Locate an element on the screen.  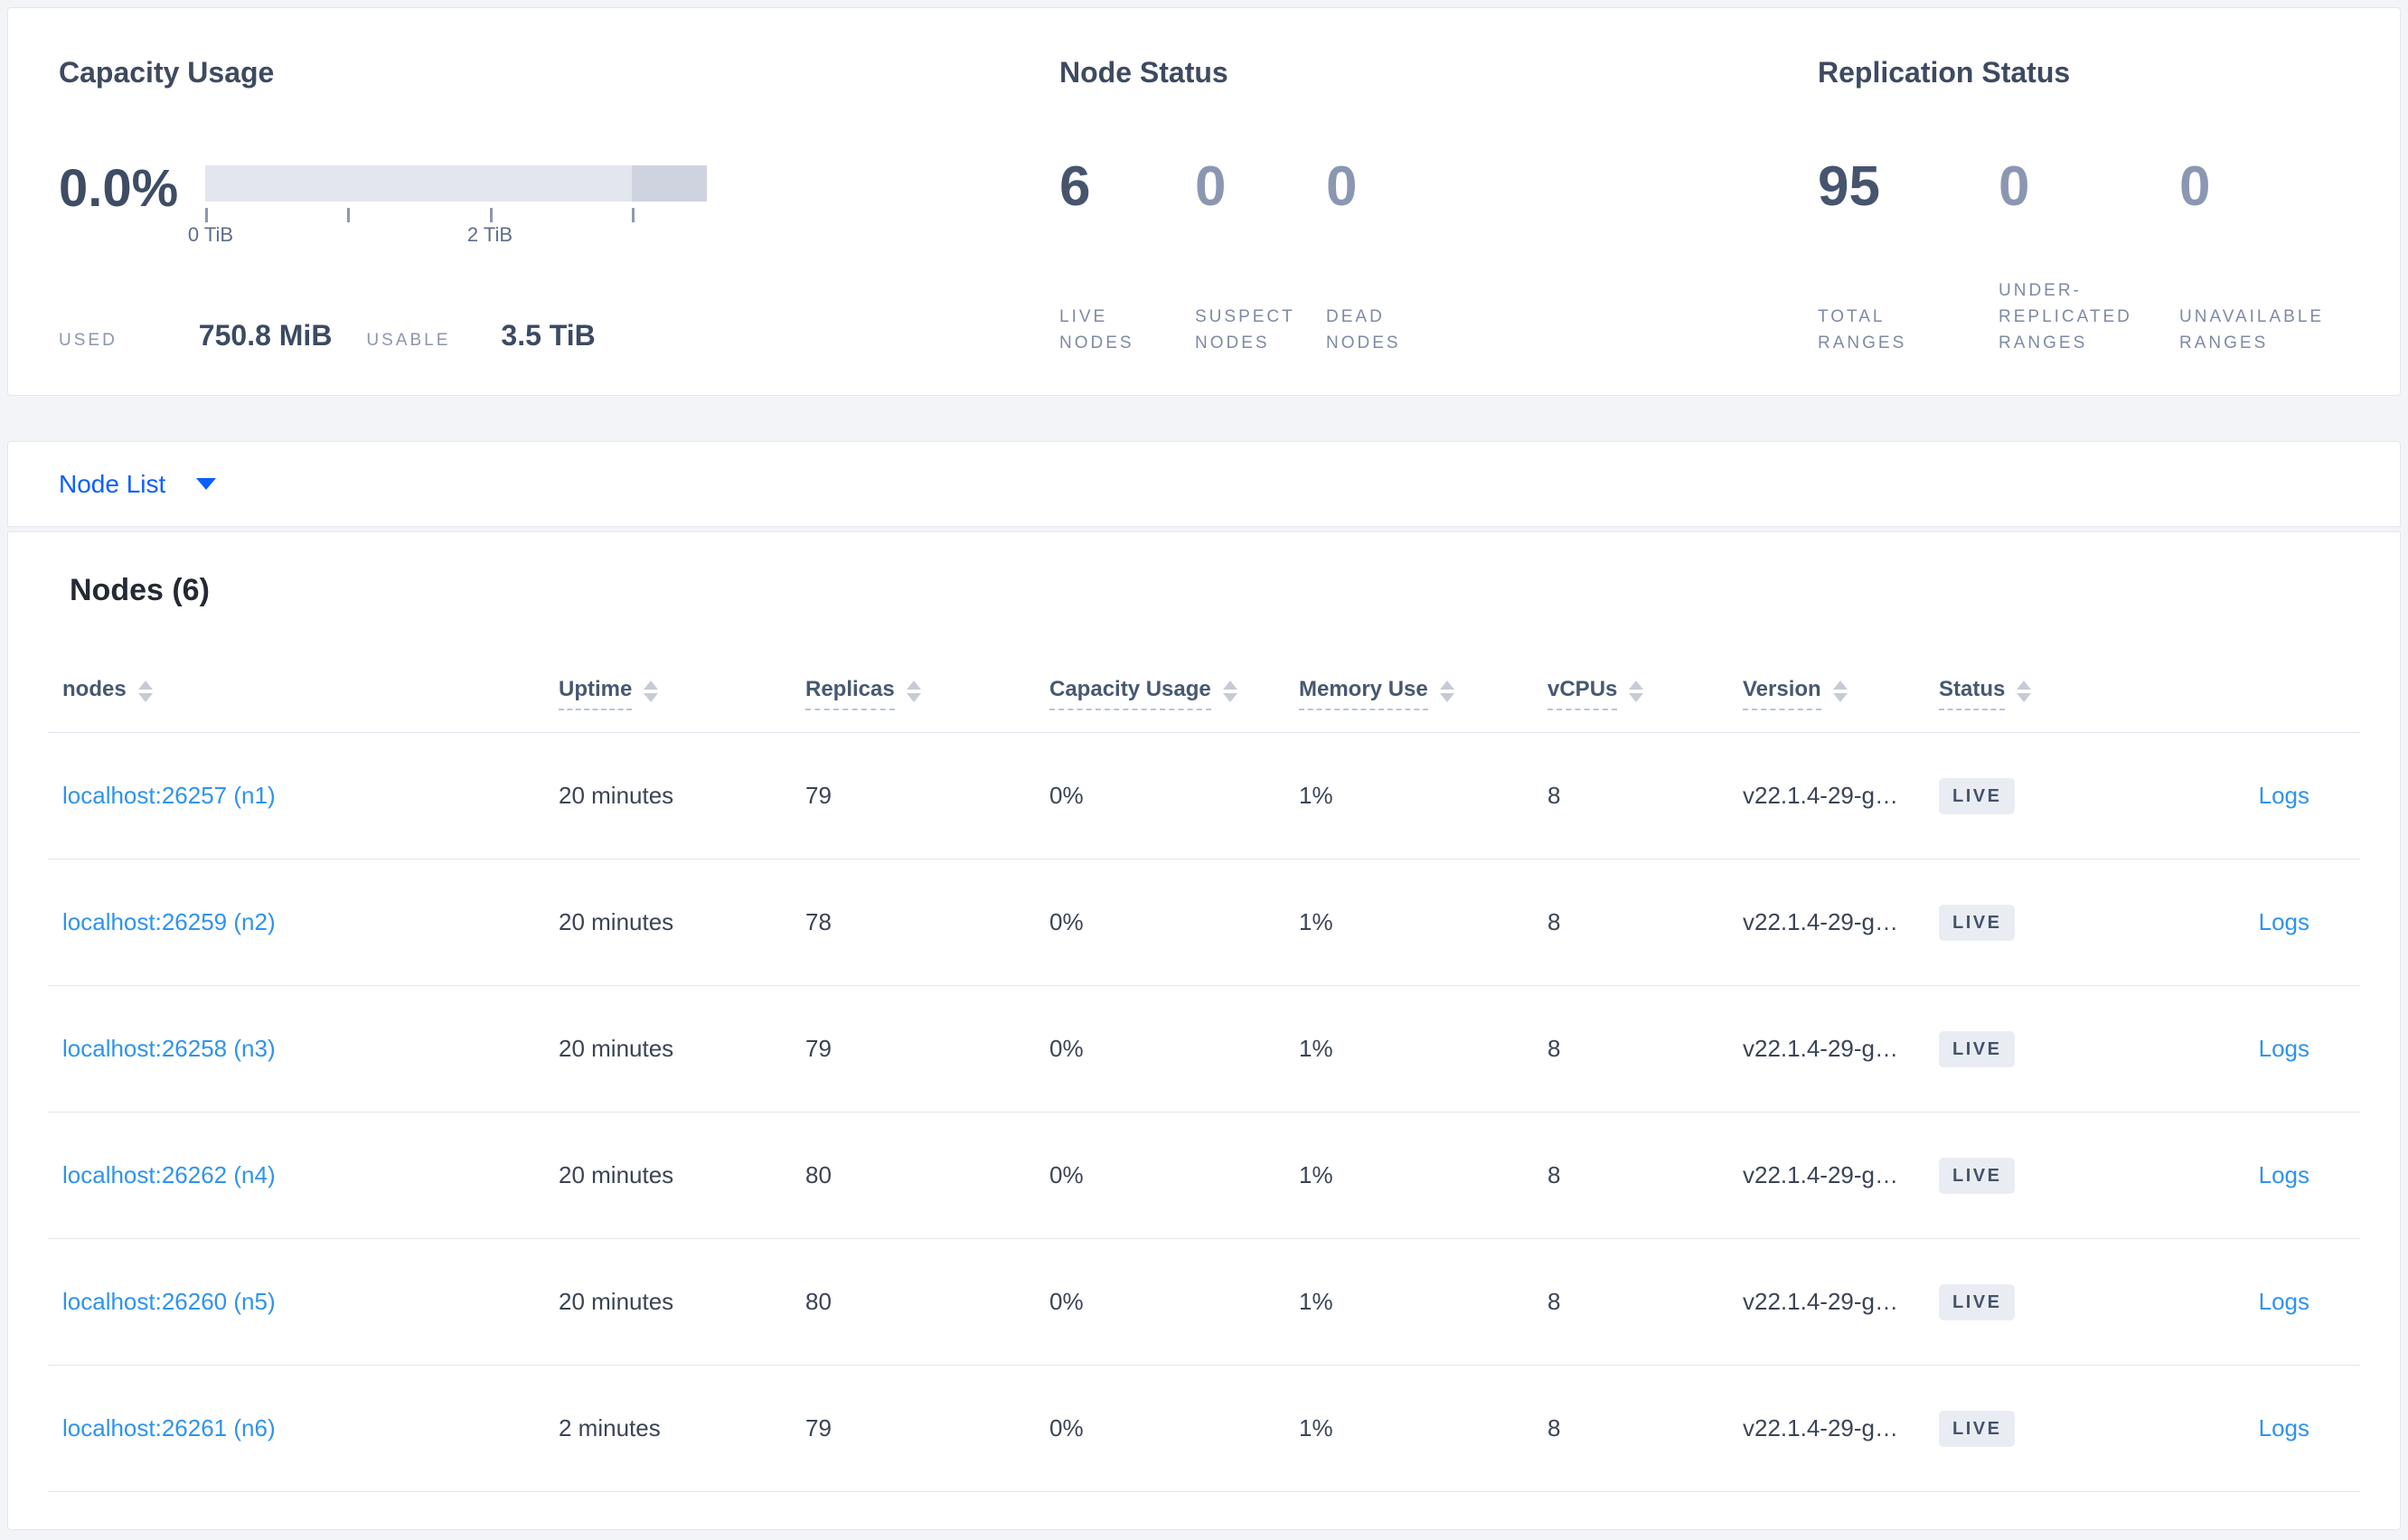
column-header-version: Version is located at coordinates (1841, 693).